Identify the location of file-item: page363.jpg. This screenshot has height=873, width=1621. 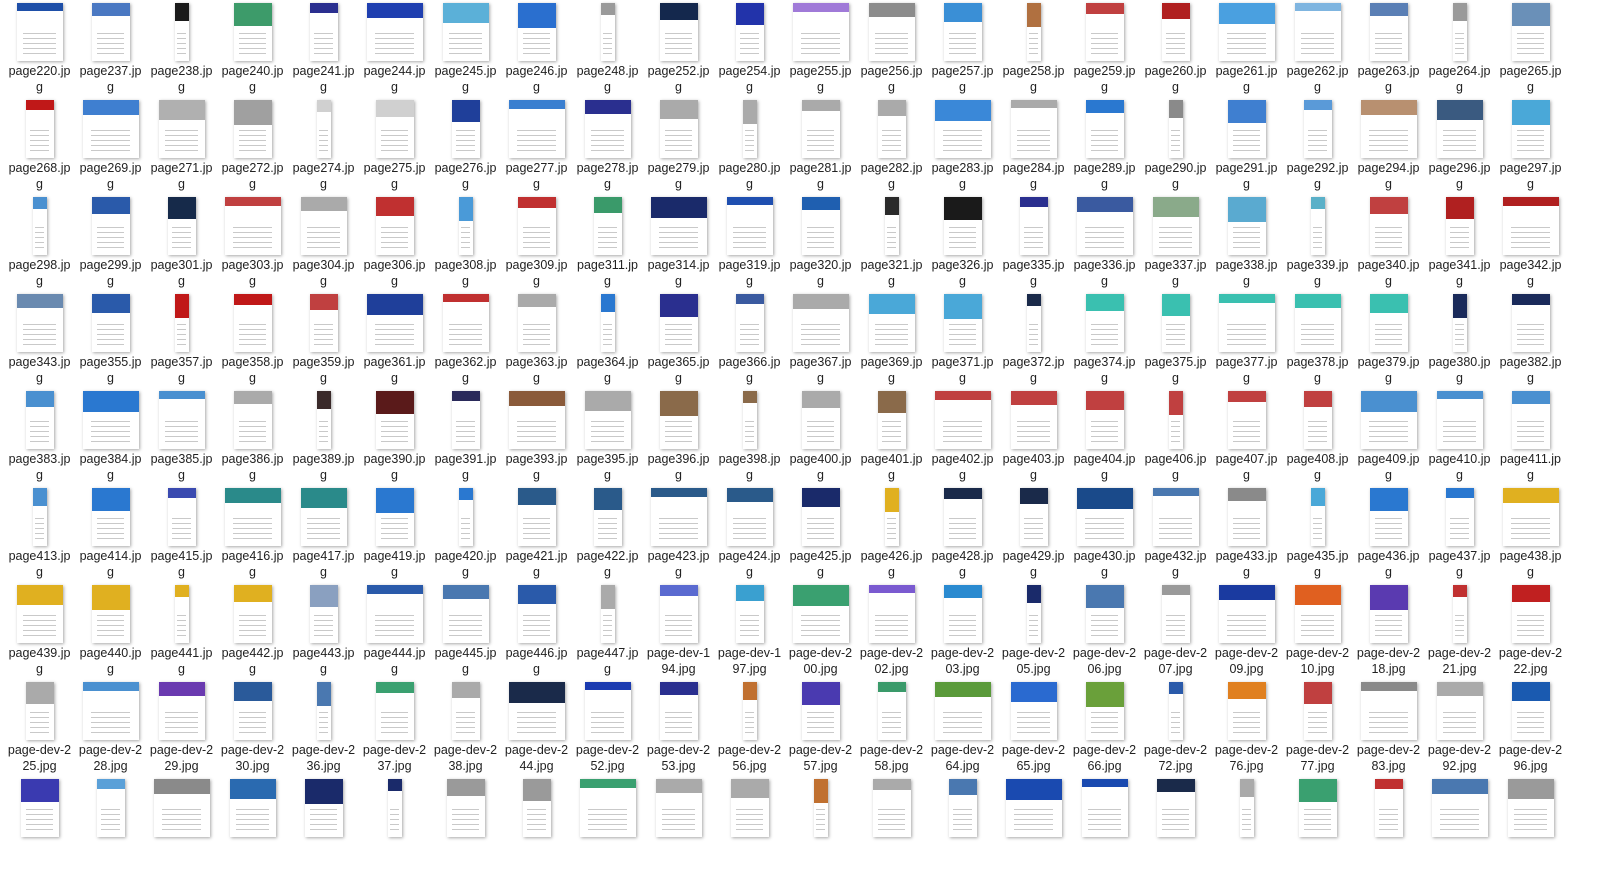
(536, 339).